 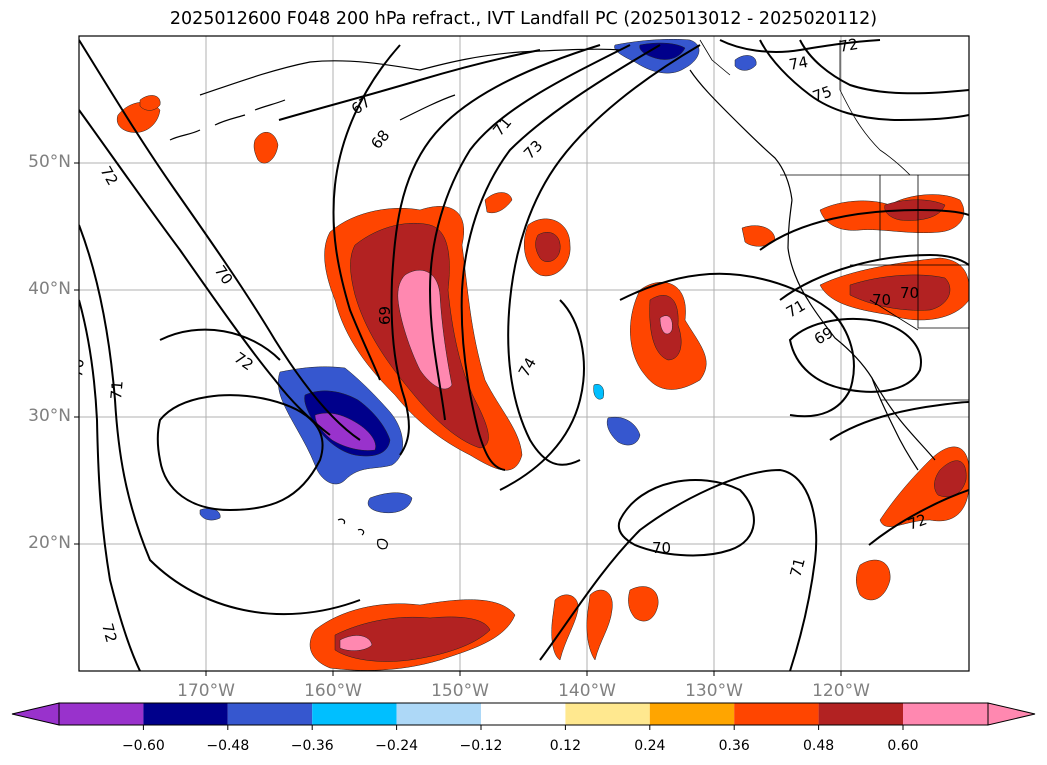 What do you see at coordinates (49, 543) in the screenshot?
I see `lat-label-20n: 20°N` at bounding box center [49, 543].